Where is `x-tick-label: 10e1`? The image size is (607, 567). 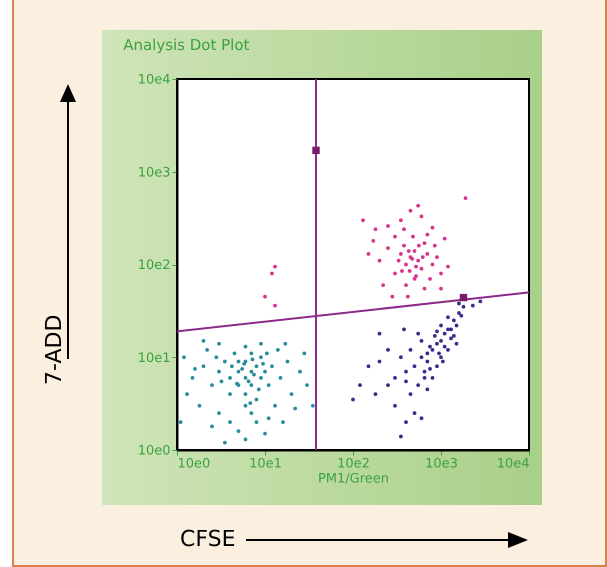
x-tick-label: 10e1 is located at coordinates (265, 464).